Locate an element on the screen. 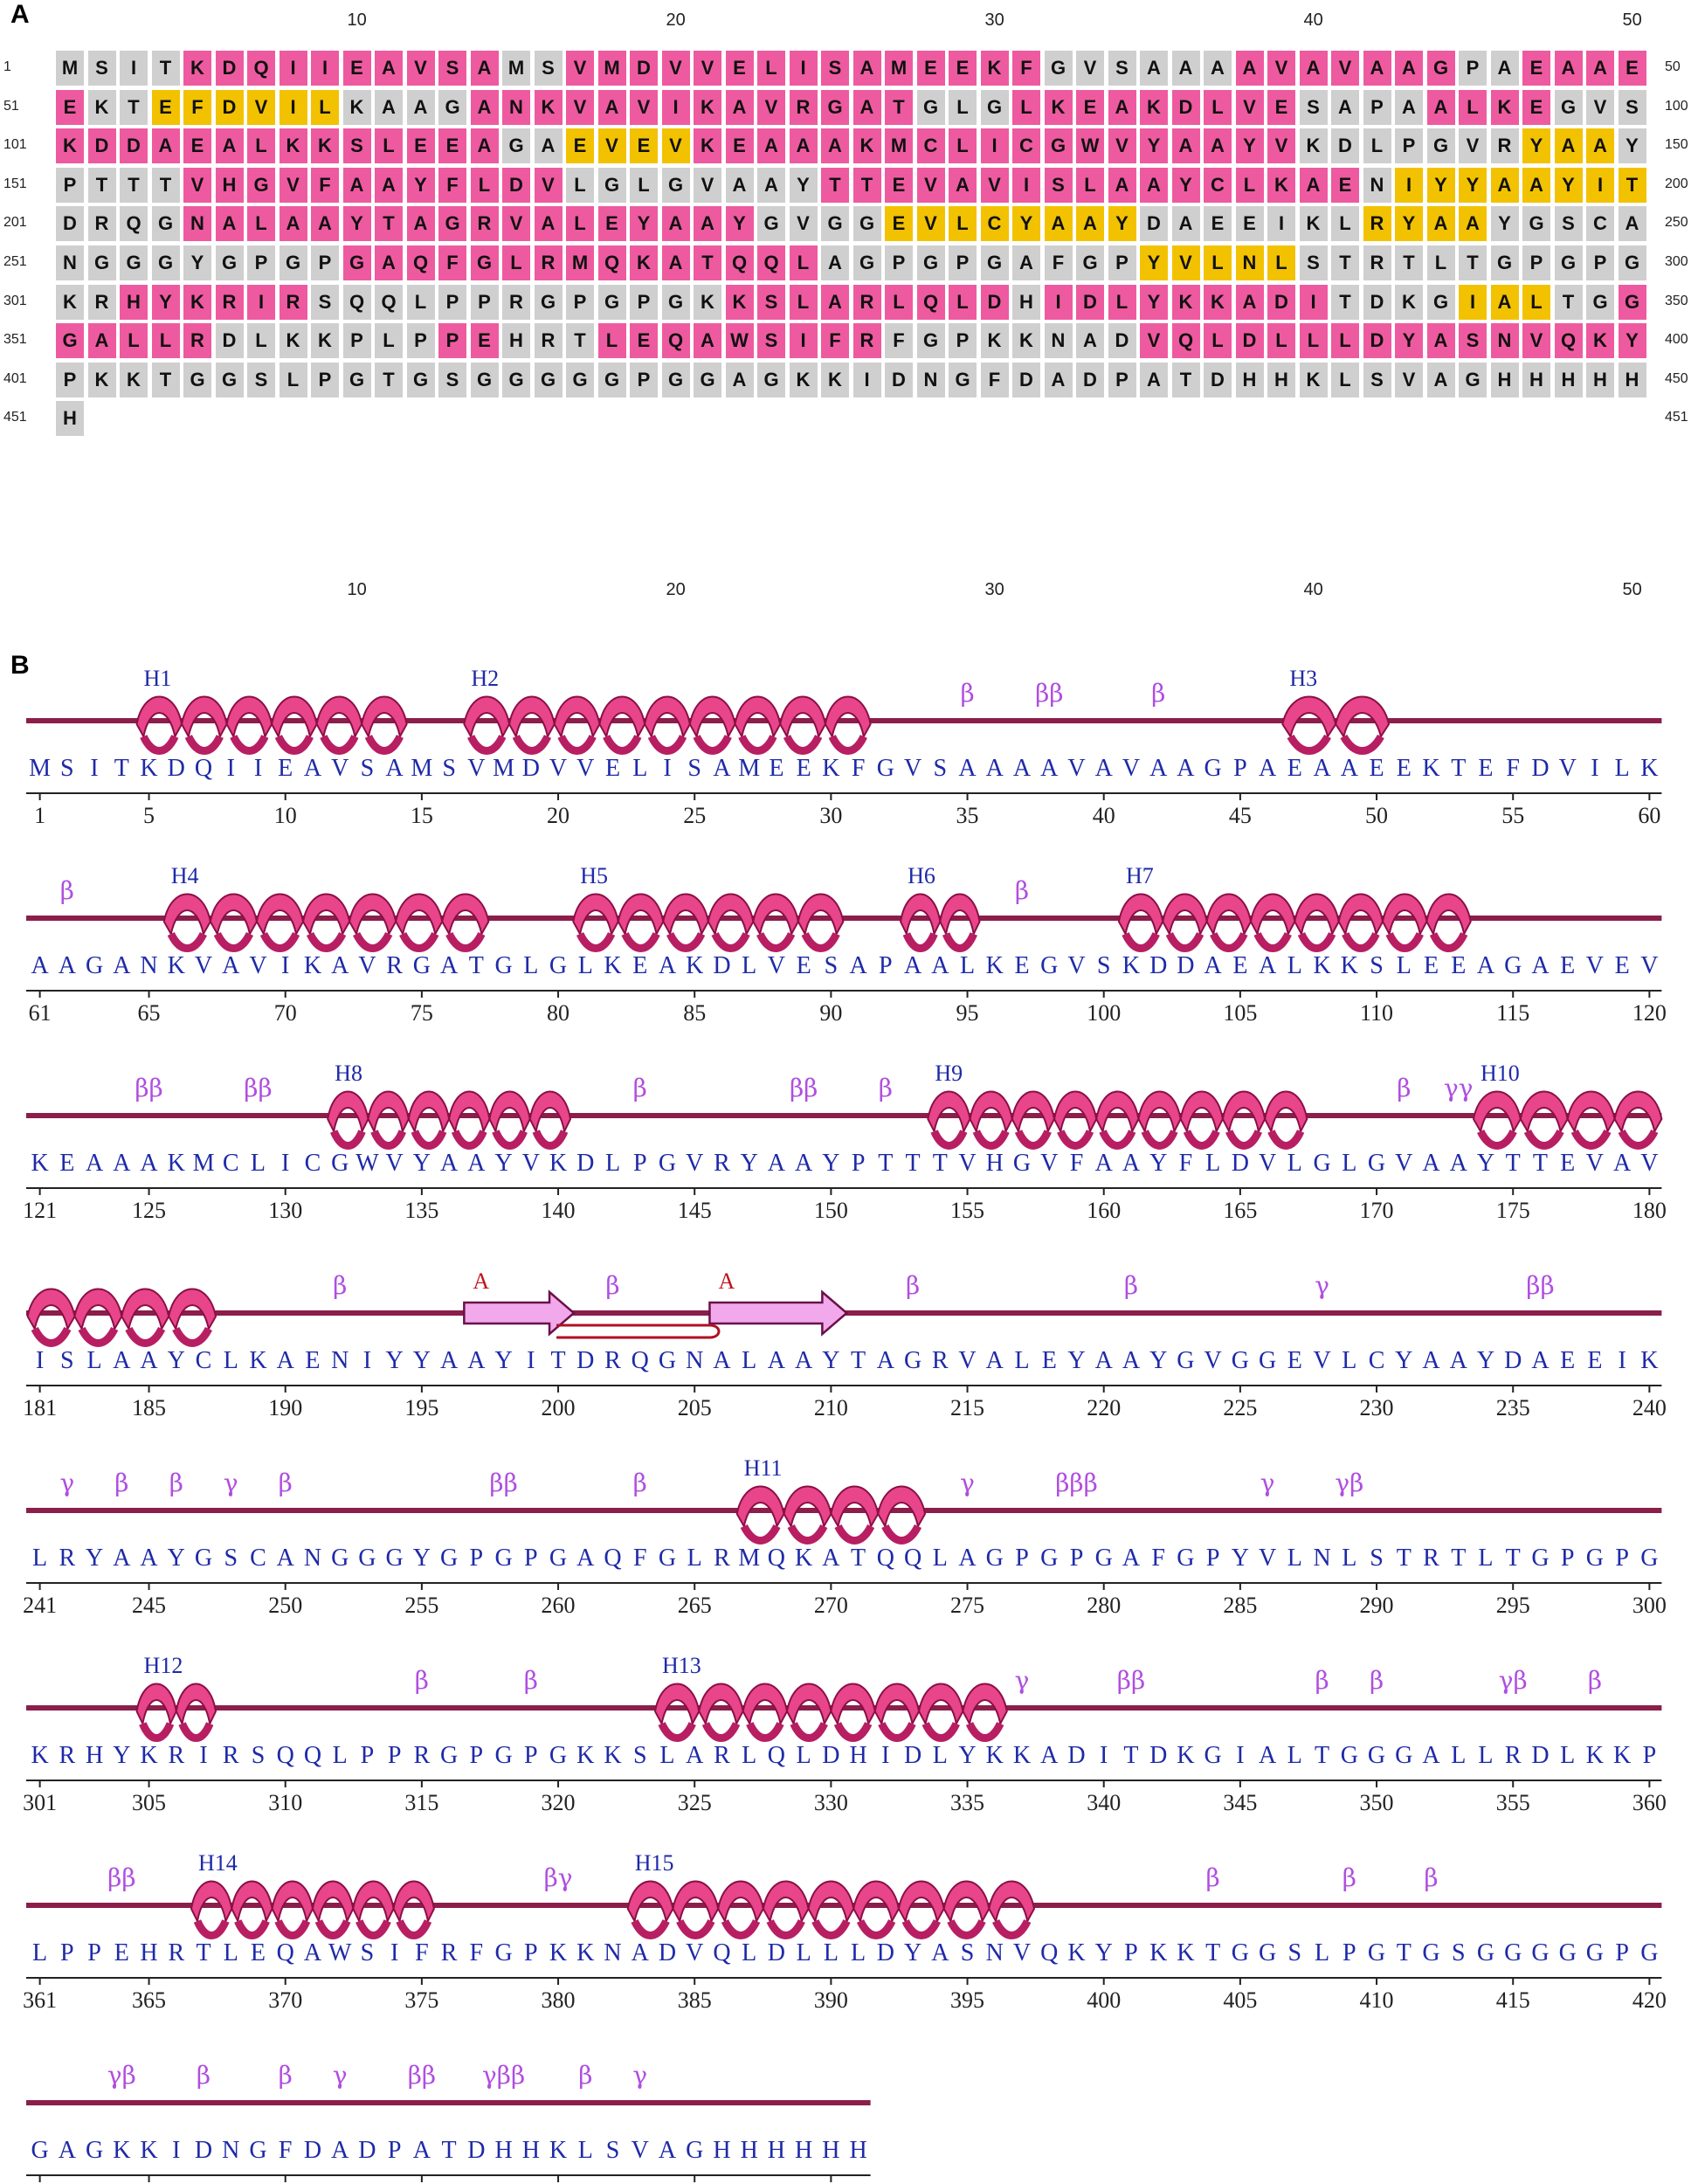 The width and height of the screenshot is (1698, 2184). axis-tick-label: 30 is located at coordinates (830, 815).